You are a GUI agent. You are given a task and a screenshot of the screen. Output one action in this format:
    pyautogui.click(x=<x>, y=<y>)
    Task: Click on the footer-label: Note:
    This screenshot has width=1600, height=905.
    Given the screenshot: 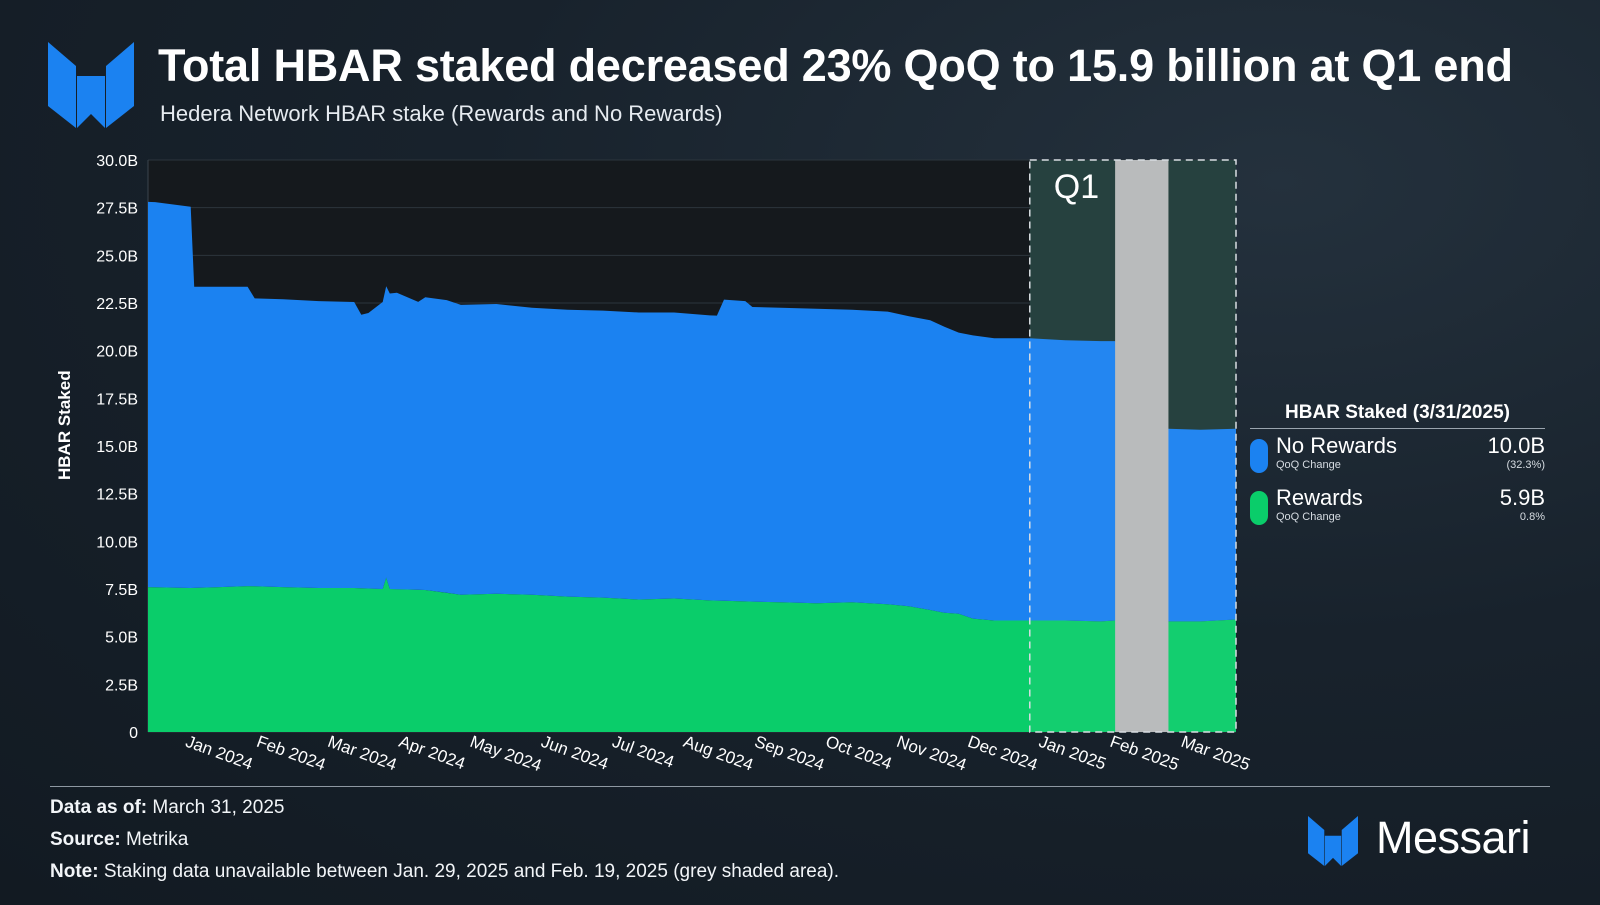 What is the action you would take?
    pyautogui.click(x=74, y=871)
    